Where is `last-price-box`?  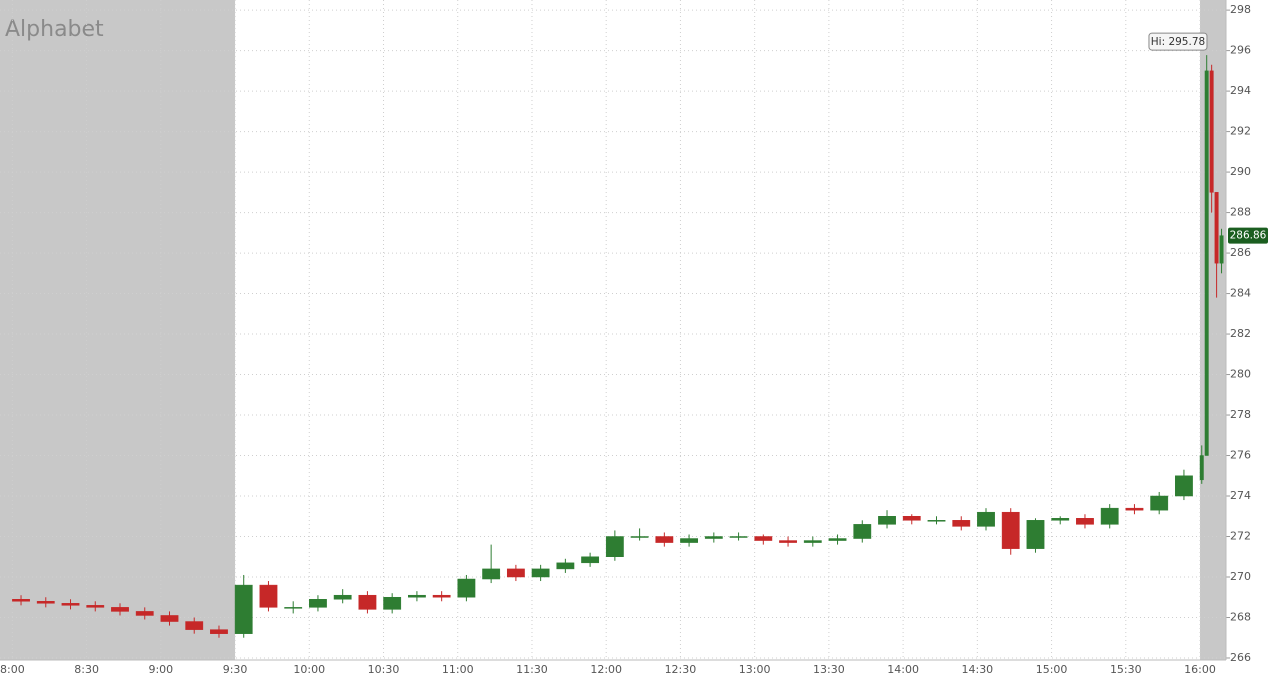 last-price-box is located at coordinates (1248, 235).